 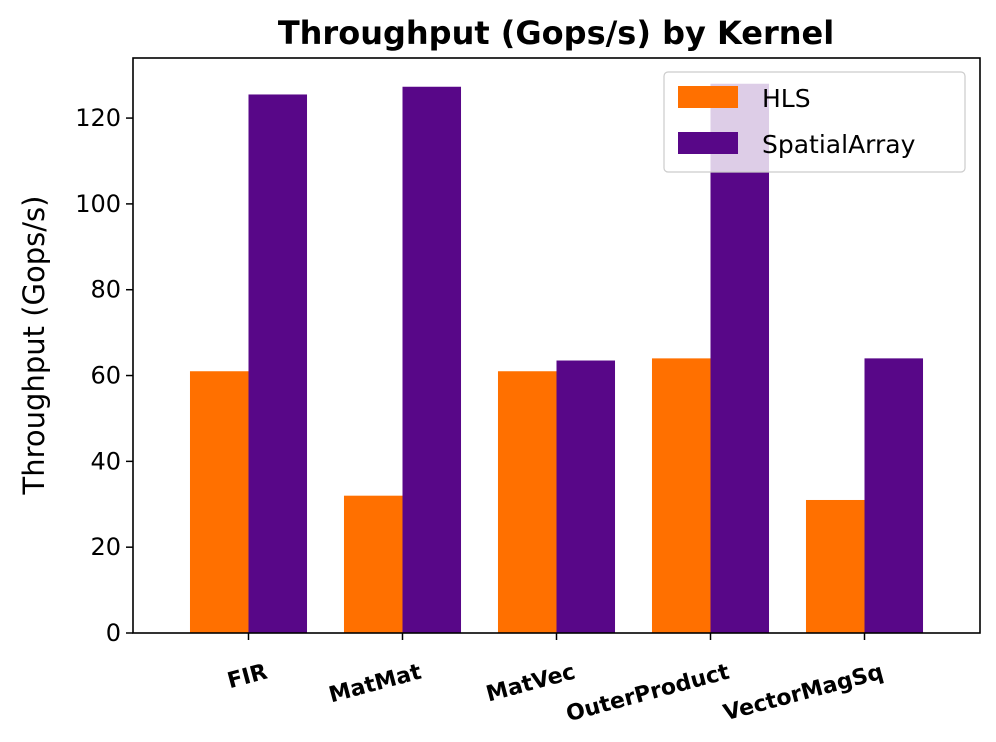 What do you see at coordinates (586, 496) in the screenshot?
I see `bar-spatialarray-matvec` at bounding box center [586, 496].